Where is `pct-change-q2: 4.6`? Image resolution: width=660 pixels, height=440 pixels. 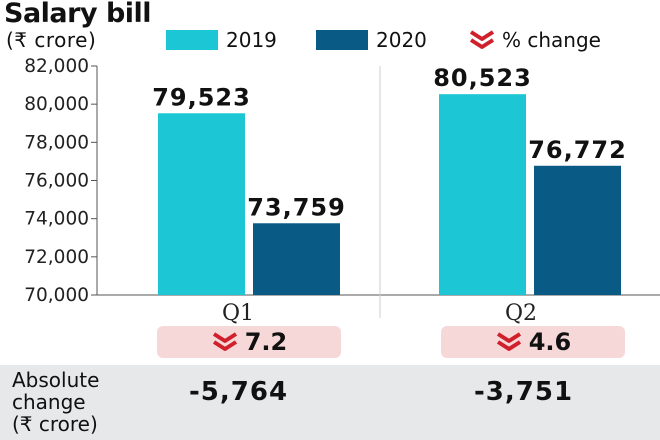
pct-change-q2: 4.6 is located at coordinates (533, 342).